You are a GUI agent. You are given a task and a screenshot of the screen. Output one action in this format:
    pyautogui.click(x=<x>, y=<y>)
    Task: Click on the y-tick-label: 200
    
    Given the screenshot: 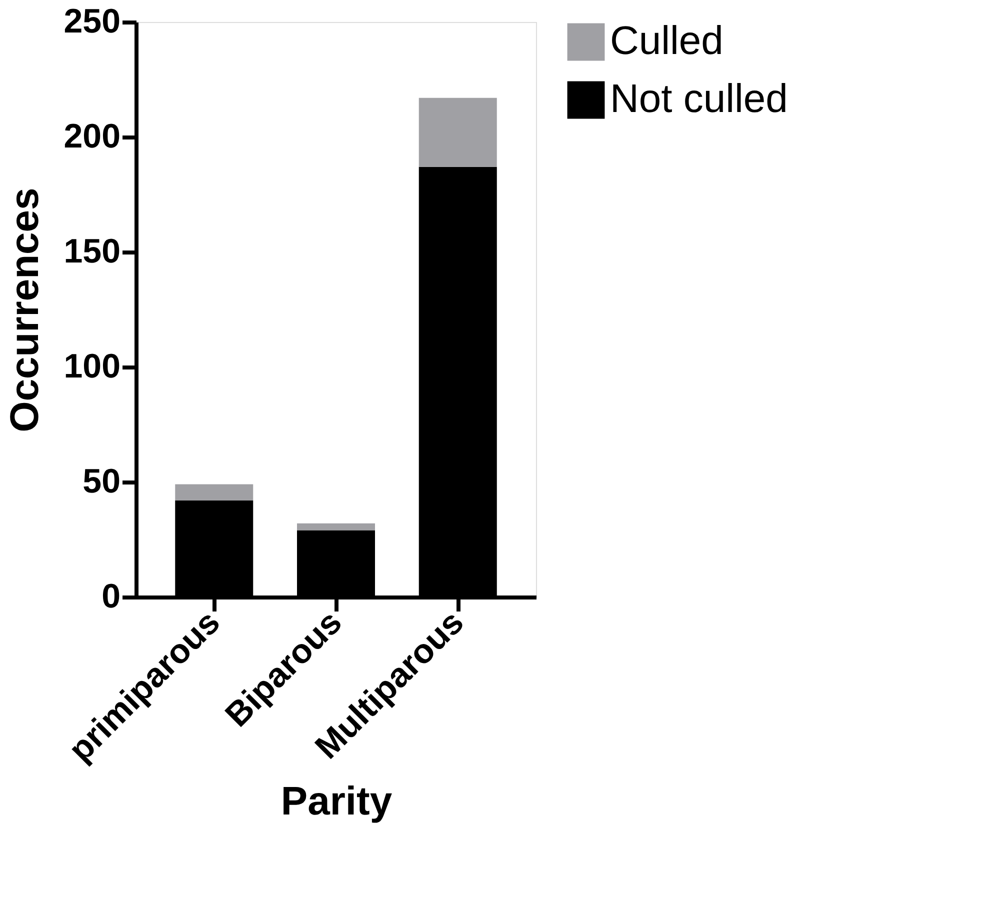 What is the action you would take?
    pyautogui.click(x=92, y=137)
    